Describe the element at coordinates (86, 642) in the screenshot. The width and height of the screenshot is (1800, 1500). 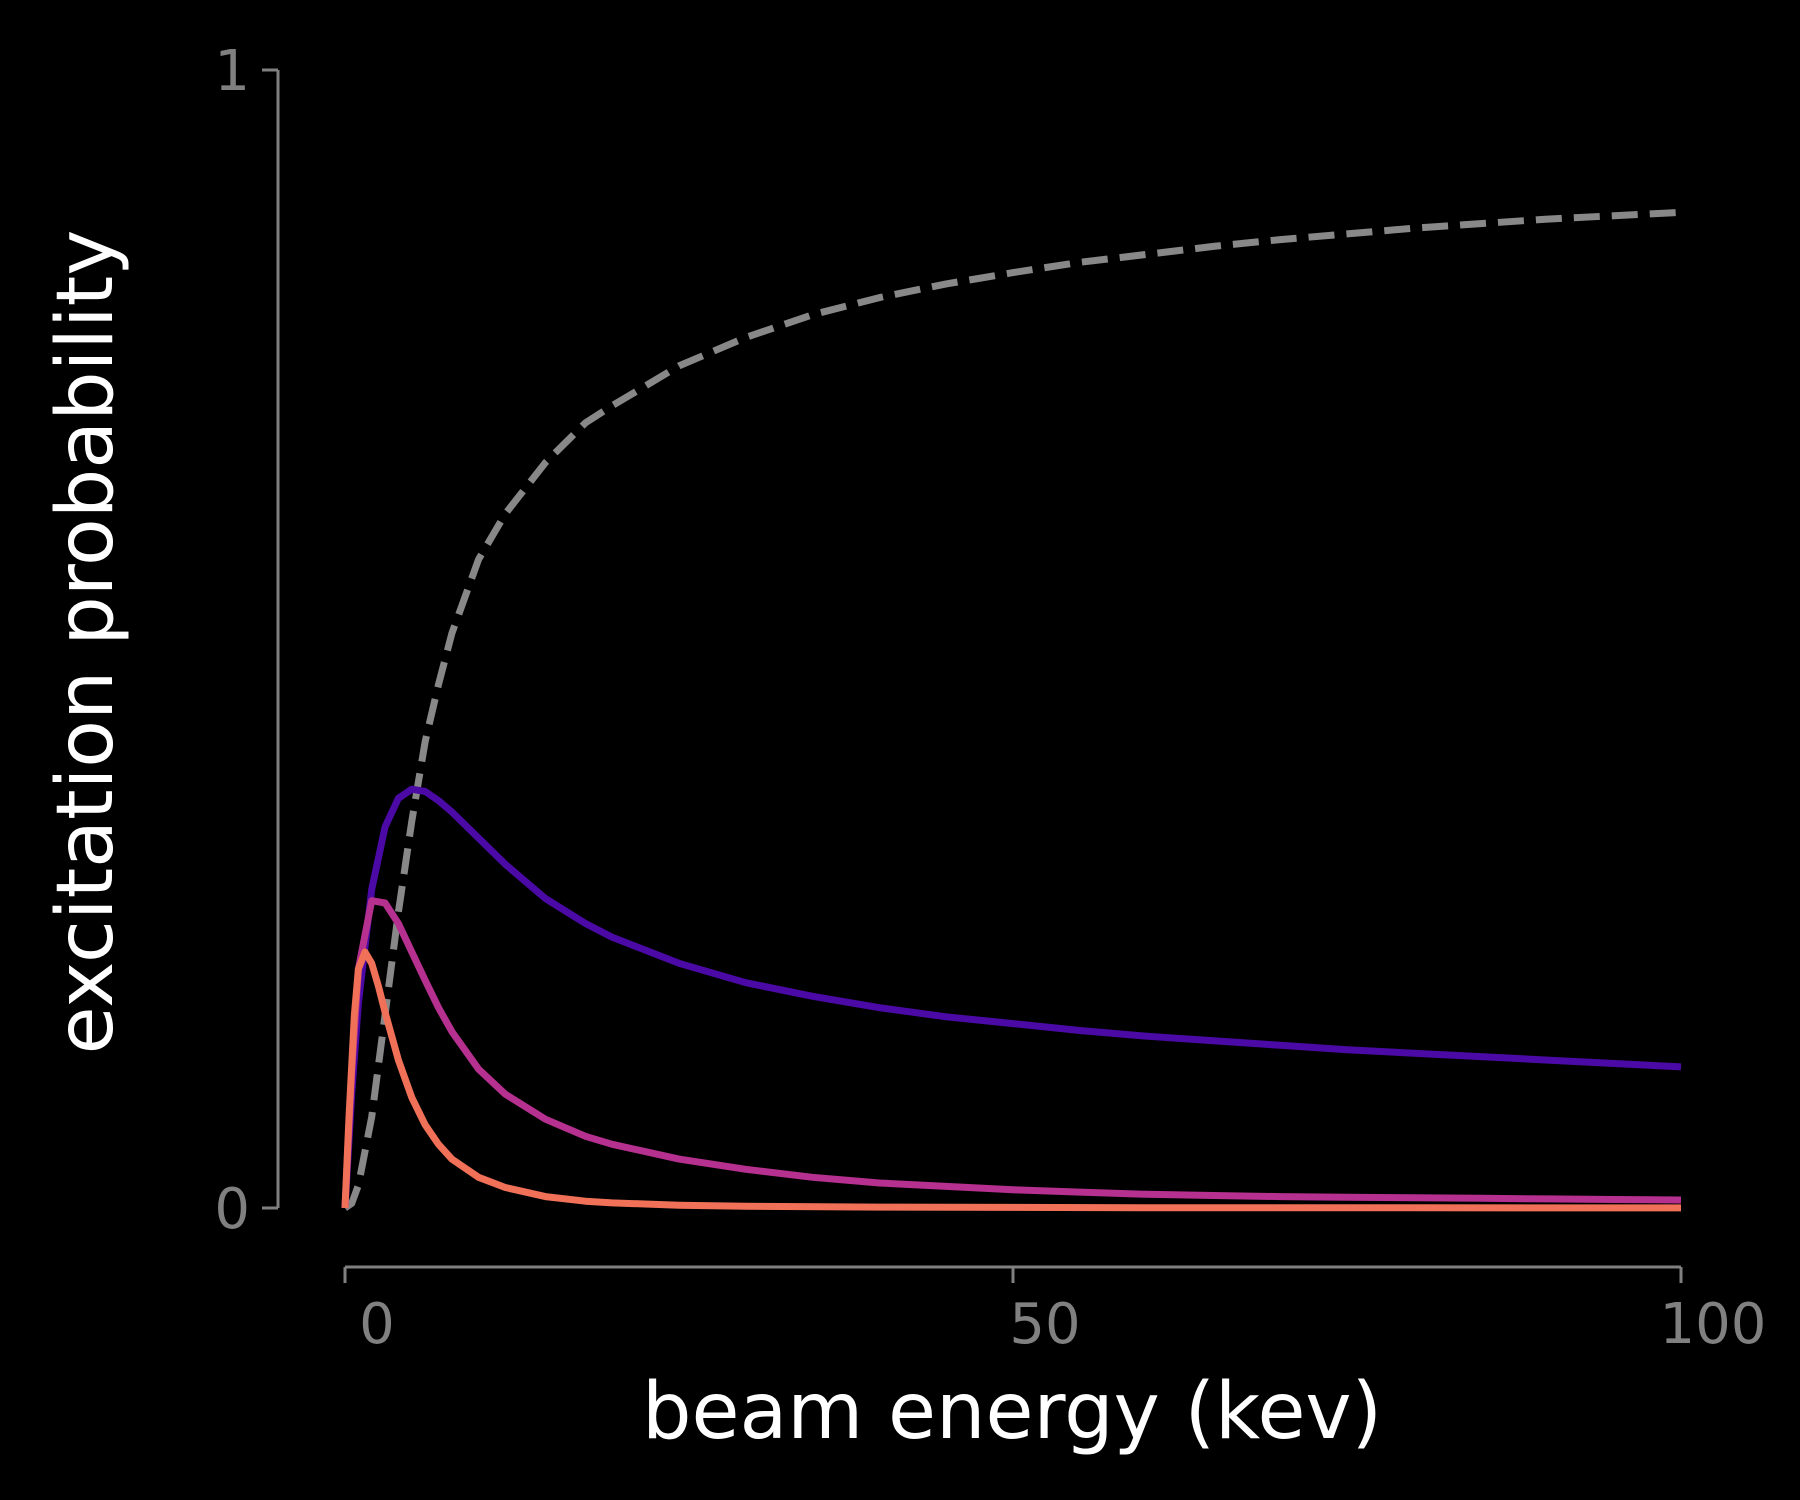
I see `y-axis-title: excitation probability` at that location.